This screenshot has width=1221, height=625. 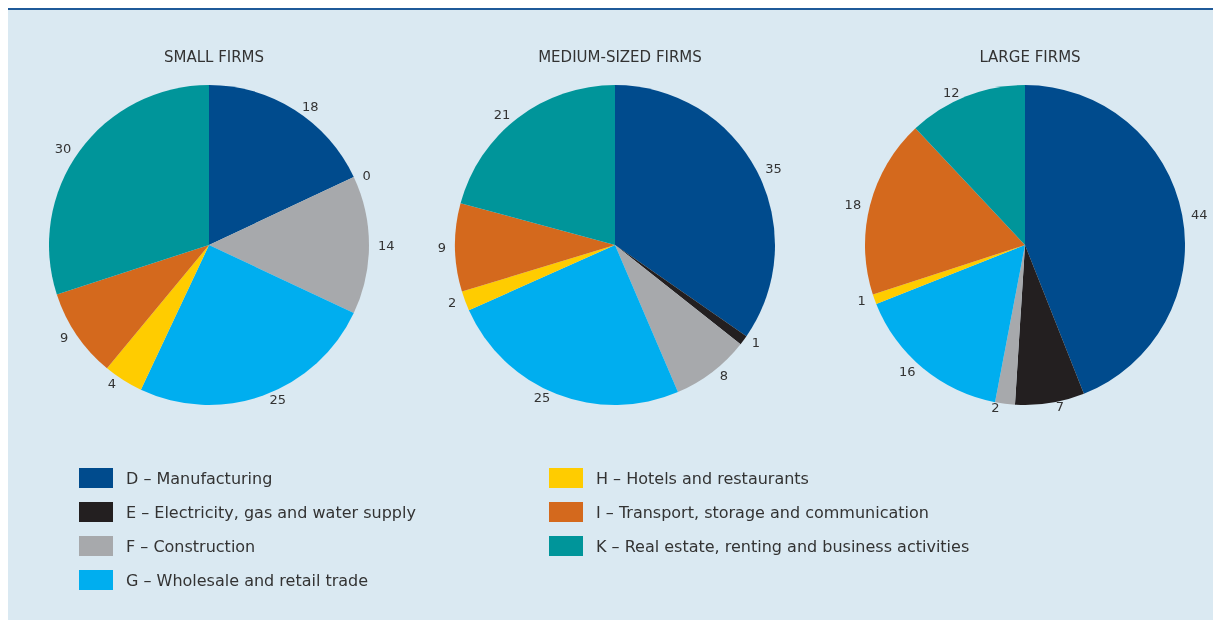 I want to click on legend-label: I – Transport, storage and communication, so click(x=762, y=512).